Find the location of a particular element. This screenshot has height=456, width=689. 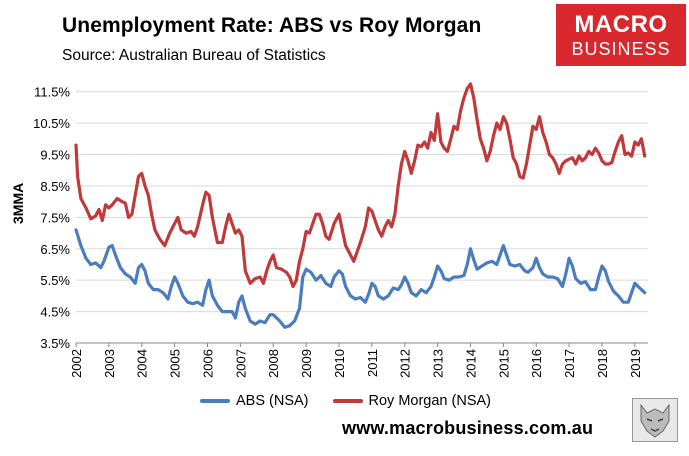

x-tick-label: 2005 is located at coordinates (175, 363).